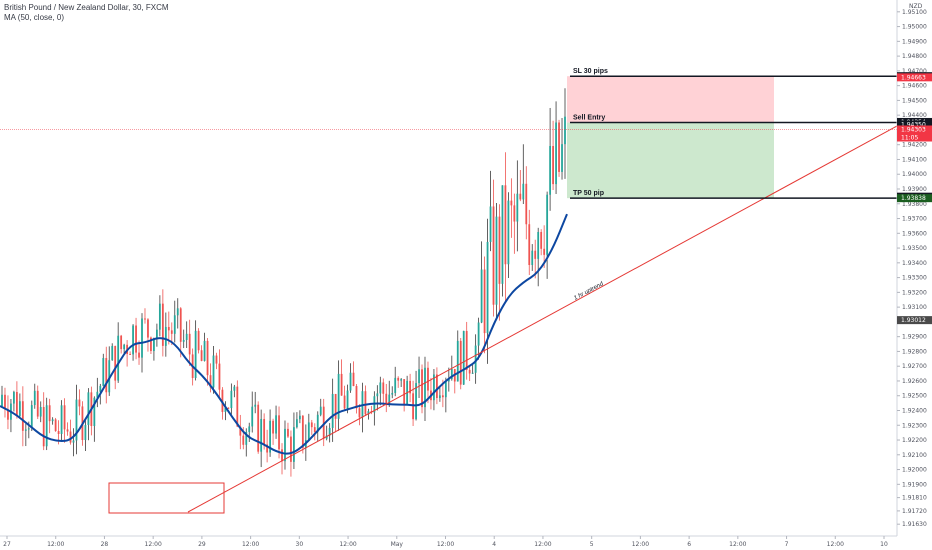  Describe the element at coordinates (914, 292) in the screenshot. I see `price-tick-label: 1.93200` at that location.